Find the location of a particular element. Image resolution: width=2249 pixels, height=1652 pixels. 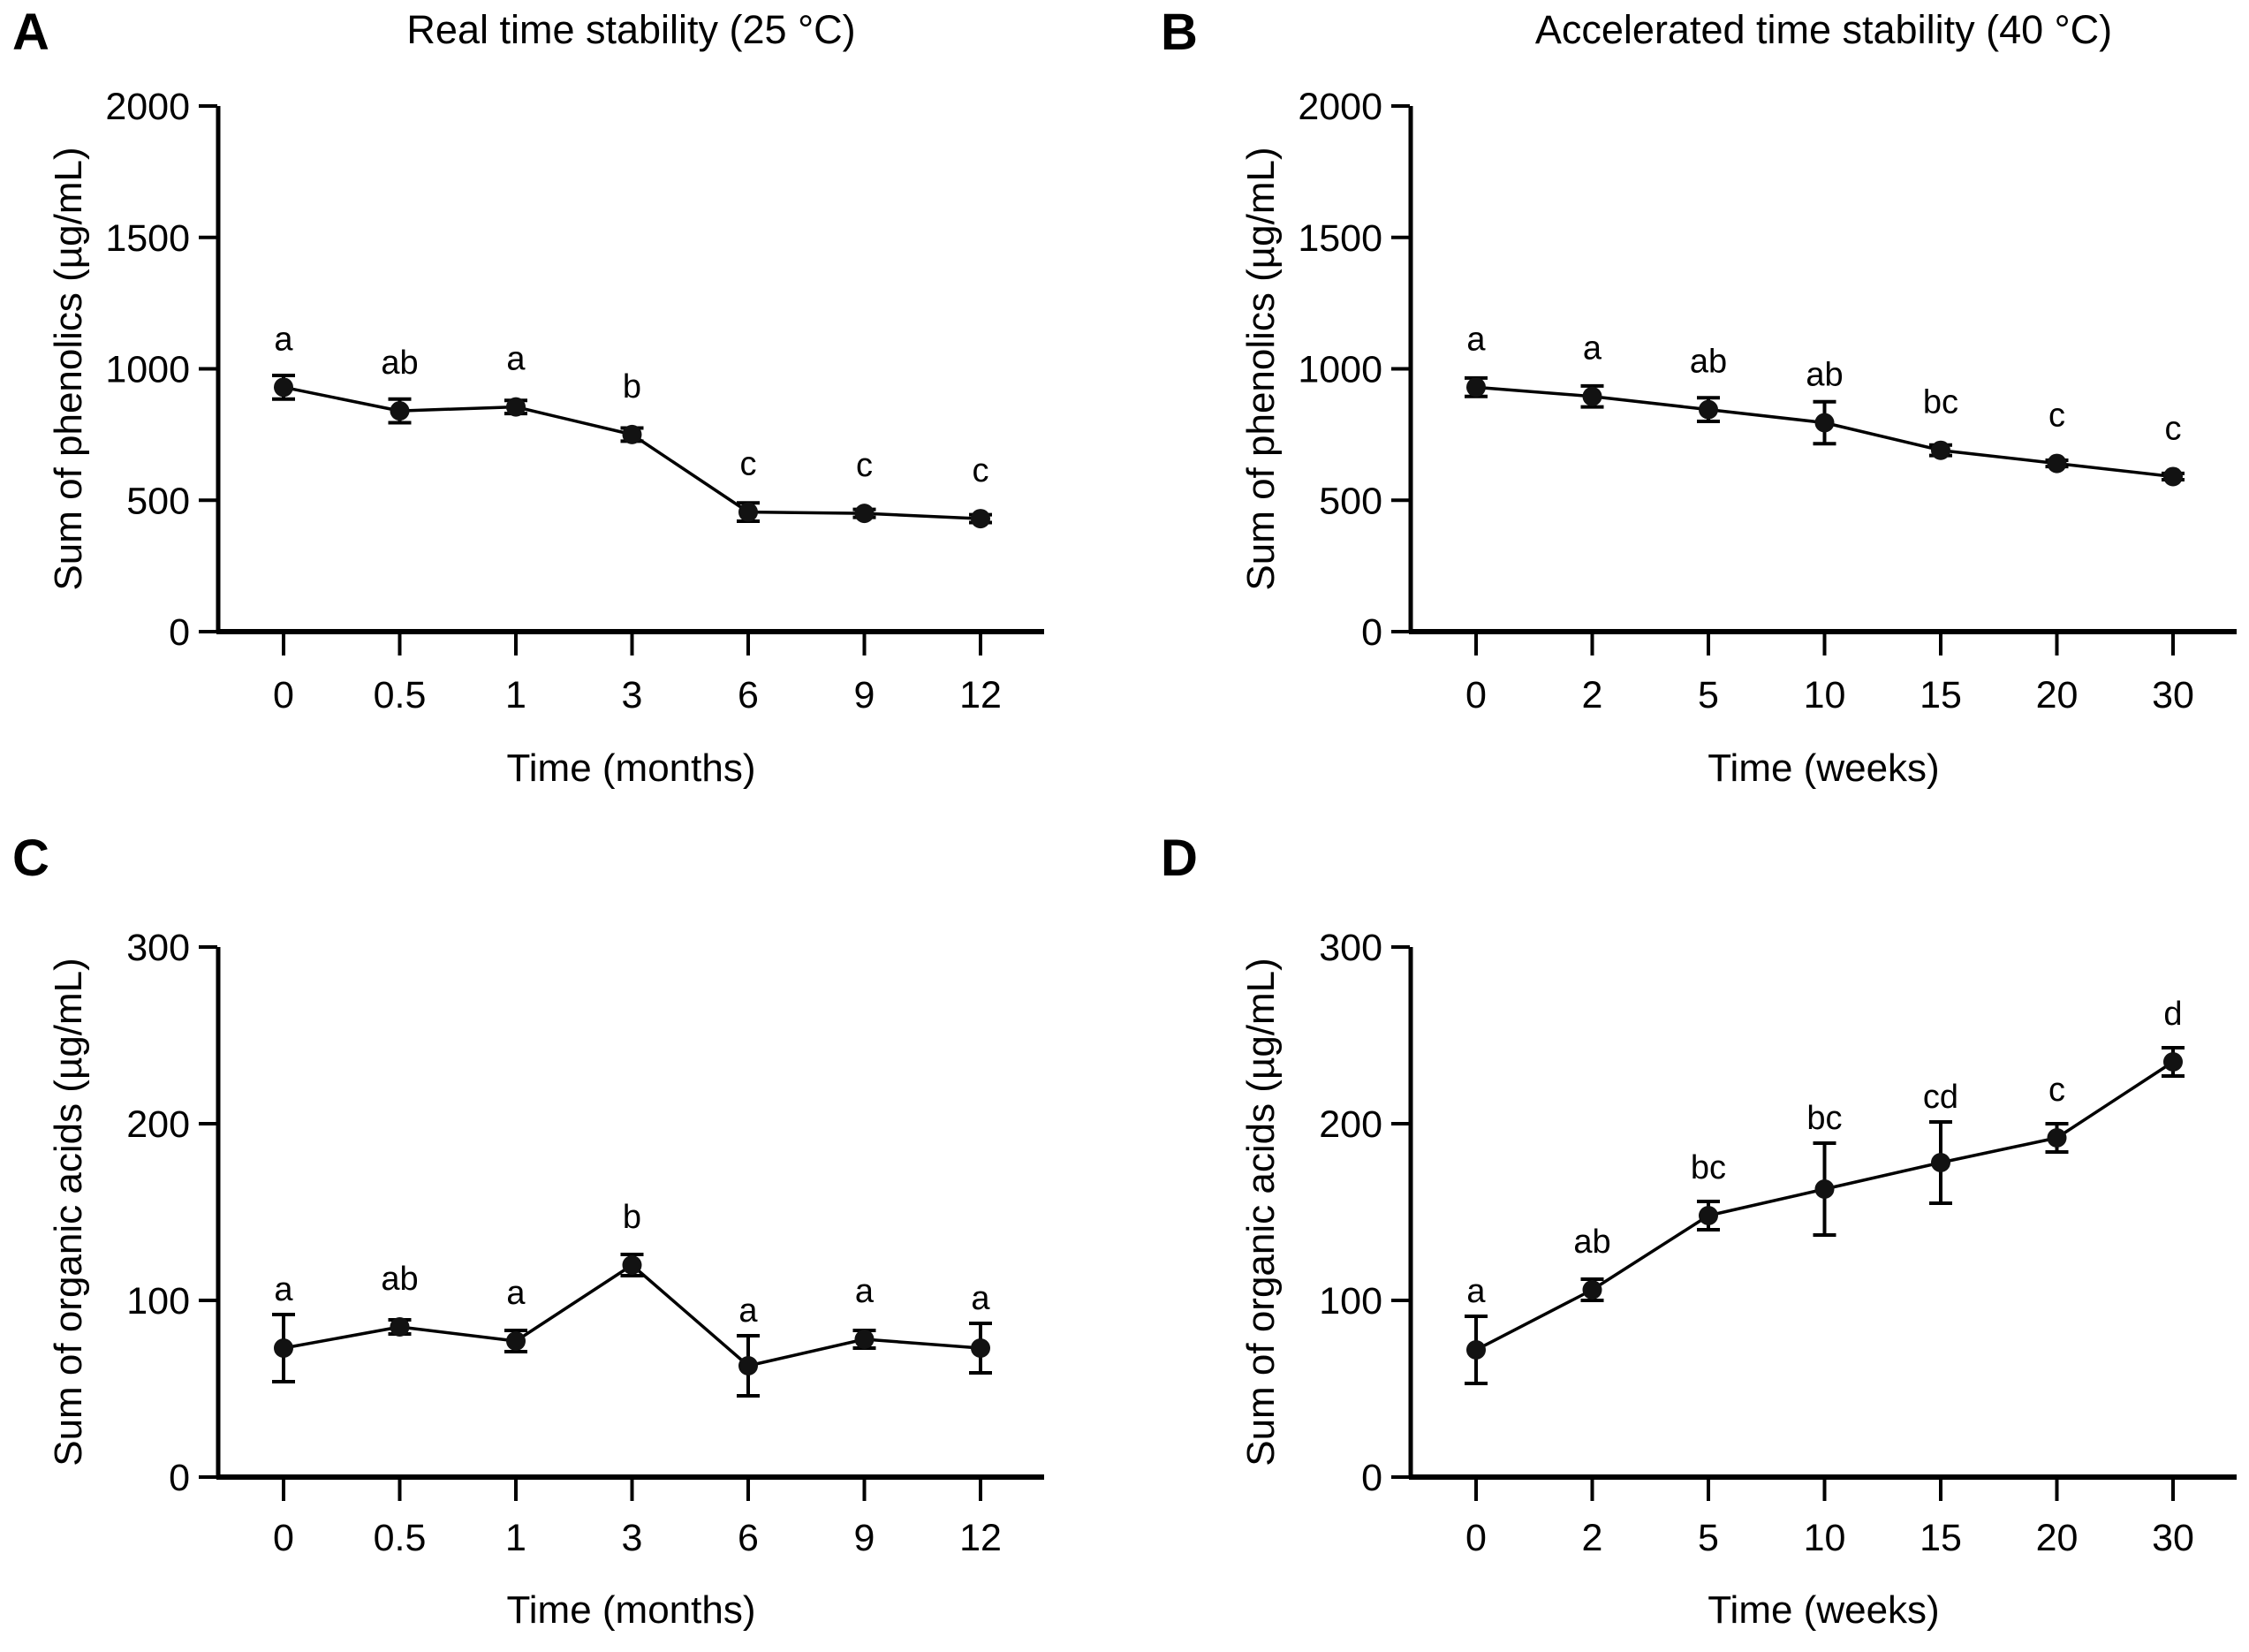

x-tick-label: 10 is located at coordinates (1825, 695).